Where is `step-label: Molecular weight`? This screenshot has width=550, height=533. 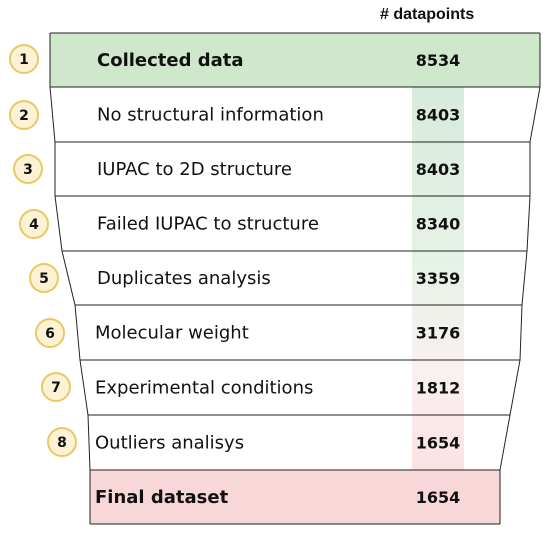
step-label: Molecular weight is located at coordinates (172, 333).